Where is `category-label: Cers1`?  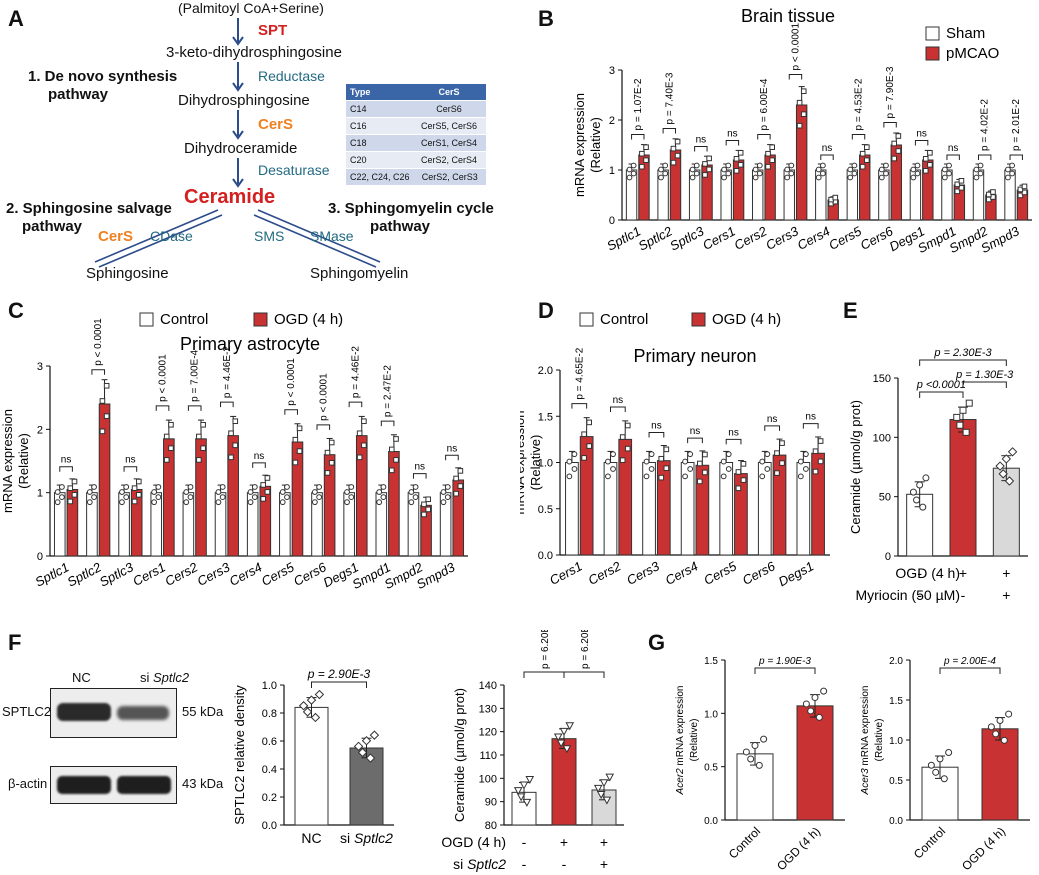 category-label: Cers1 is located at coordinates (149, 574).